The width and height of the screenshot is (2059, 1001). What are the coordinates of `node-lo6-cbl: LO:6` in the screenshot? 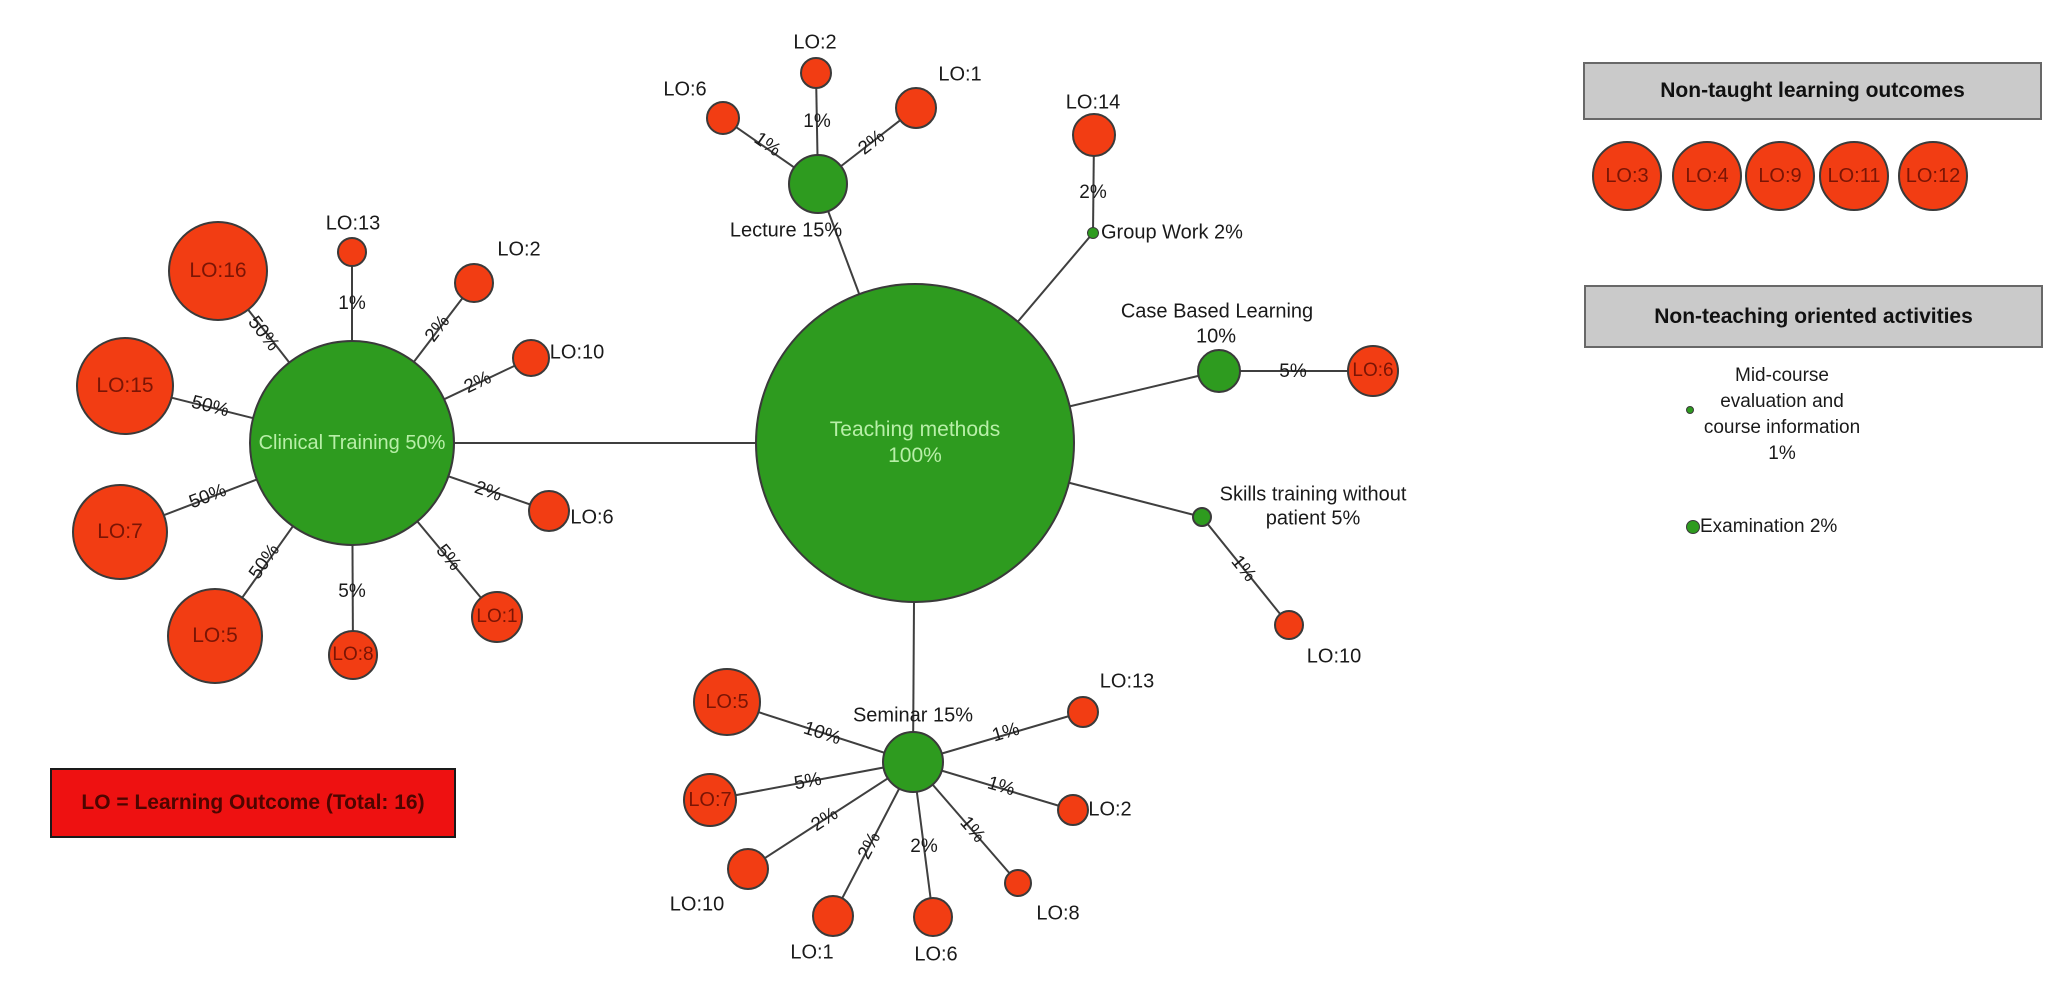 It's located at (1373, 371).